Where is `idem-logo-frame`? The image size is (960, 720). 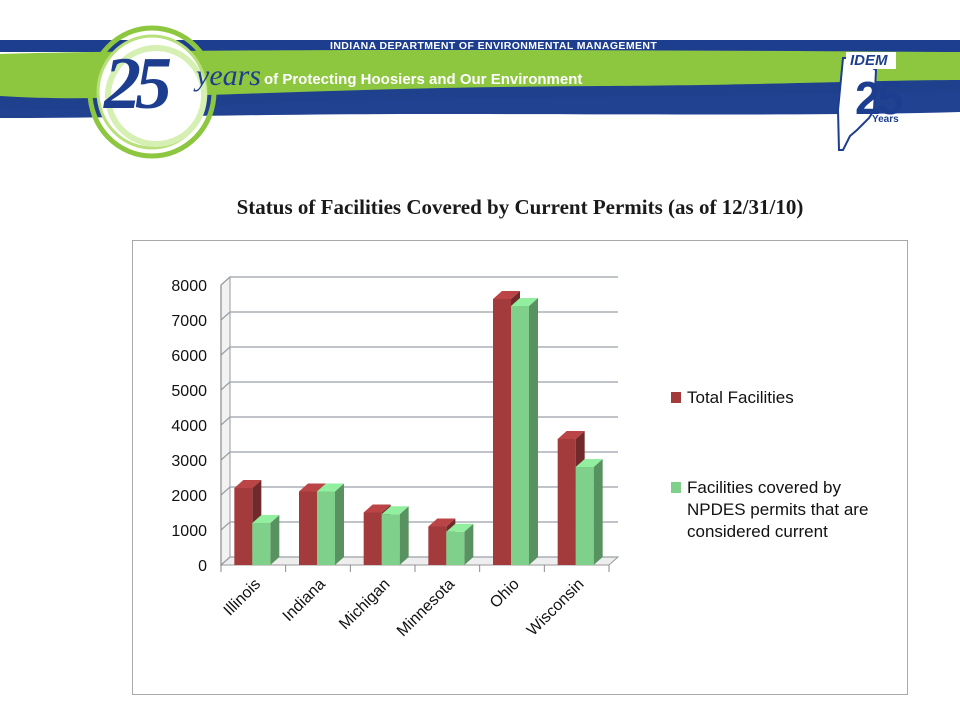
idem-logo-frame is located at coordinates (871, 60).